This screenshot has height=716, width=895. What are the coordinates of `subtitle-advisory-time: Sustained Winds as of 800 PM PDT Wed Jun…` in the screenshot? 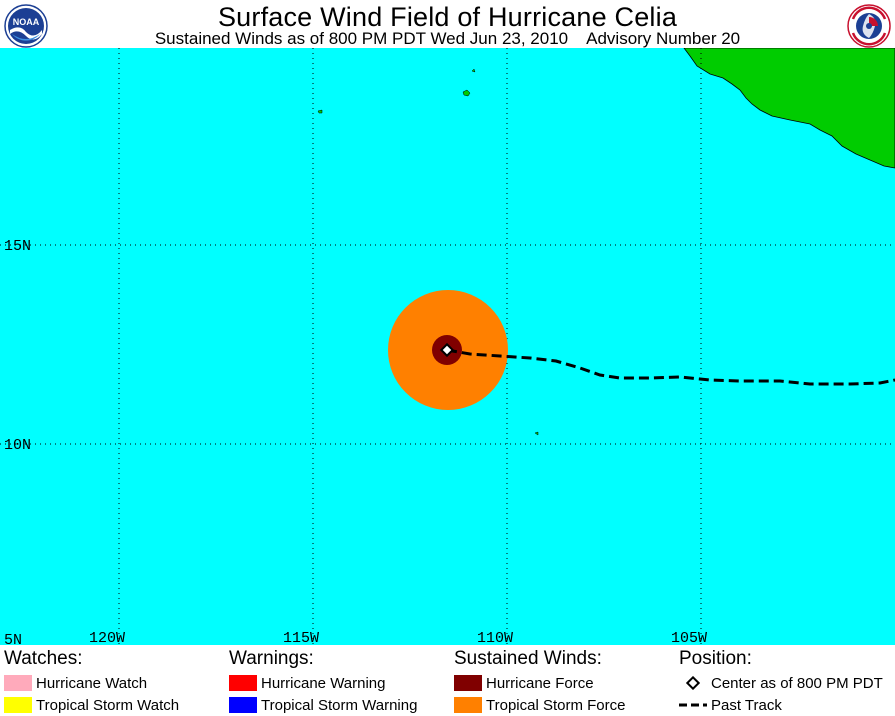 It's located at (361, 38).